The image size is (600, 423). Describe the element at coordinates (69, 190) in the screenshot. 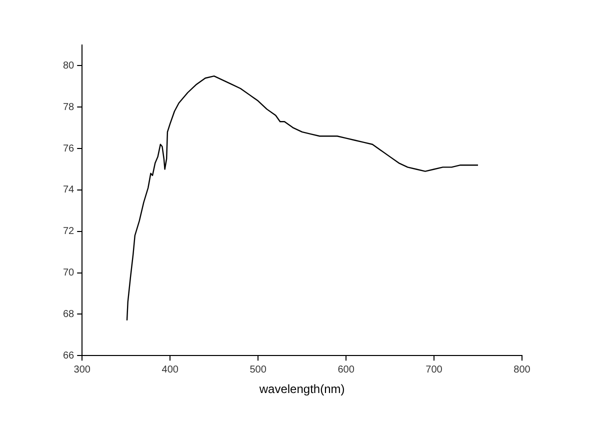

I see `y-tick-label: 74` at that location.